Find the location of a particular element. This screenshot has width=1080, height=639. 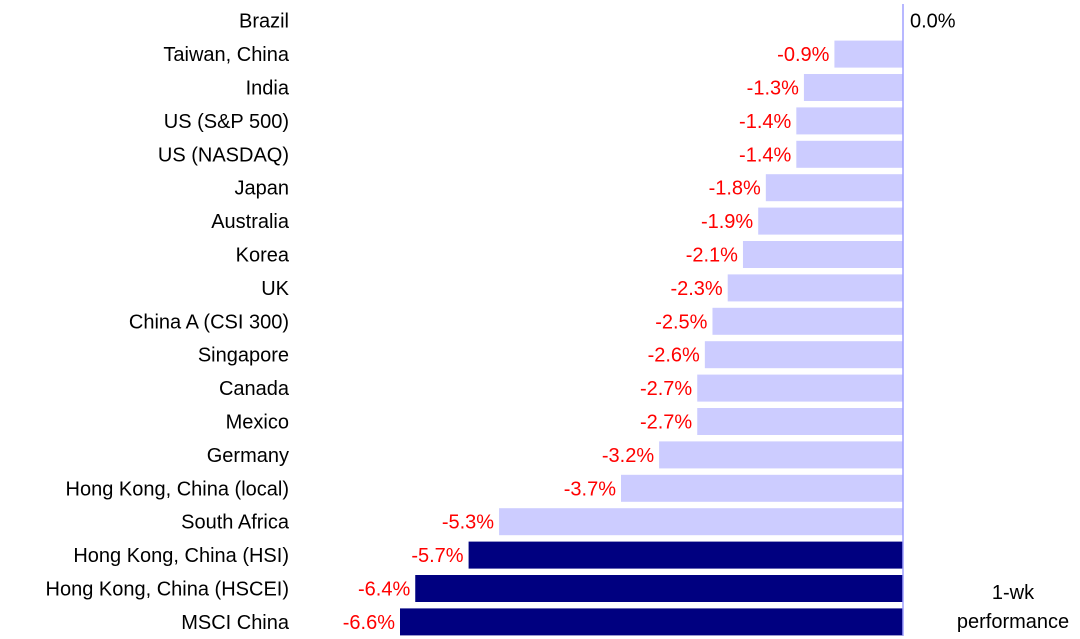

value-label: 0.0% is located at coordinates (933, 22).